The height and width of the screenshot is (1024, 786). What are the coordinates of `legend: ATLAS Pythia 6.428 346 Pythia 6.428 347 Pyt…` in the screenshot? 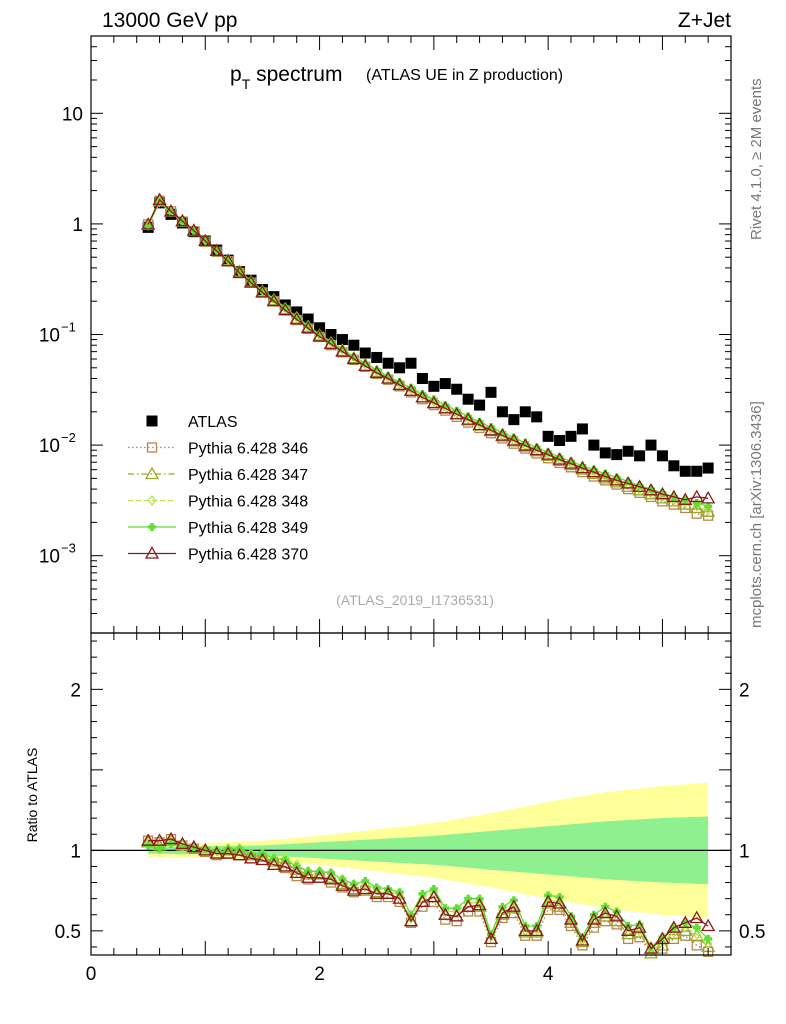 It's located at (218, 489).